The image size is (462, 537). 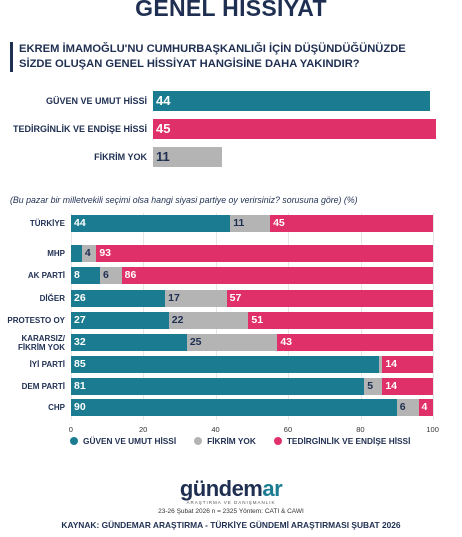 I want to click on bar-value-label: 51, so click(x=257, y=320).